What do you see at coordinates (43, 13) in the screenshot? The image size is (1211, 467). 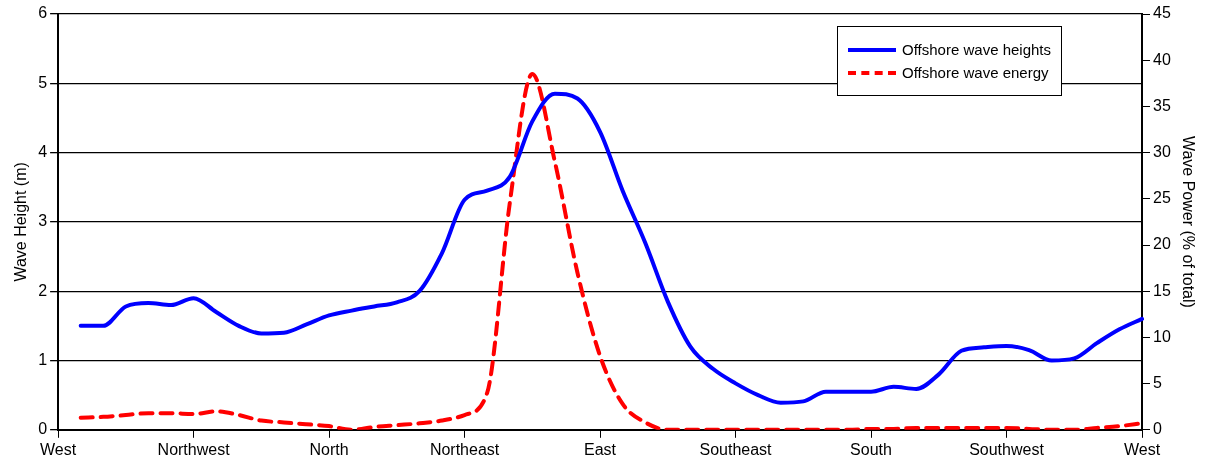 I see `y-tick-label: 6` at bounding box center [43, 13].